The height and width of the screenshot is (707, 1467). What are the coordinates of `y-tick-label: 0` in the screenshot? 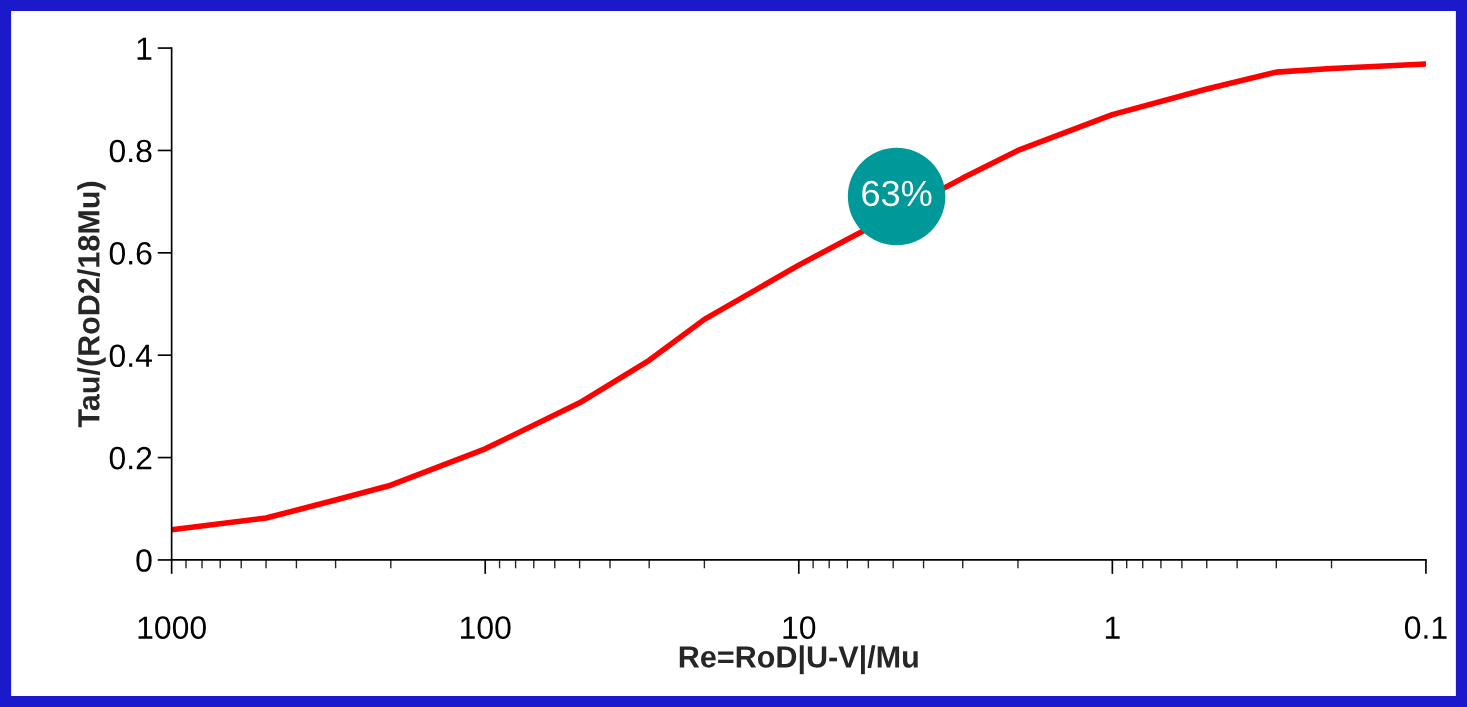 It's located at (144, 560).